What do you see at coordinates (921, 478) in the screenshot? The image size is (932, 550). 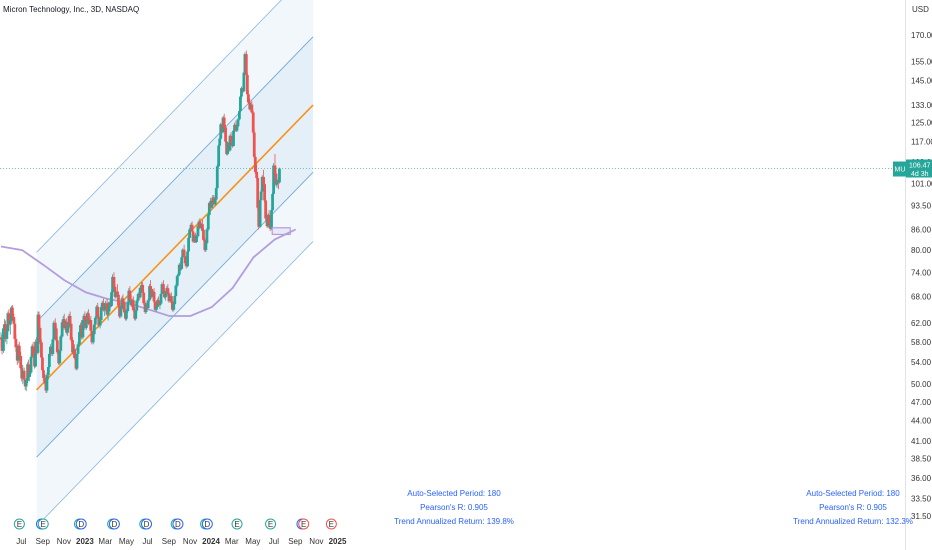 I see `price-tick-label: 36.00` at bounding box center [921, 478].